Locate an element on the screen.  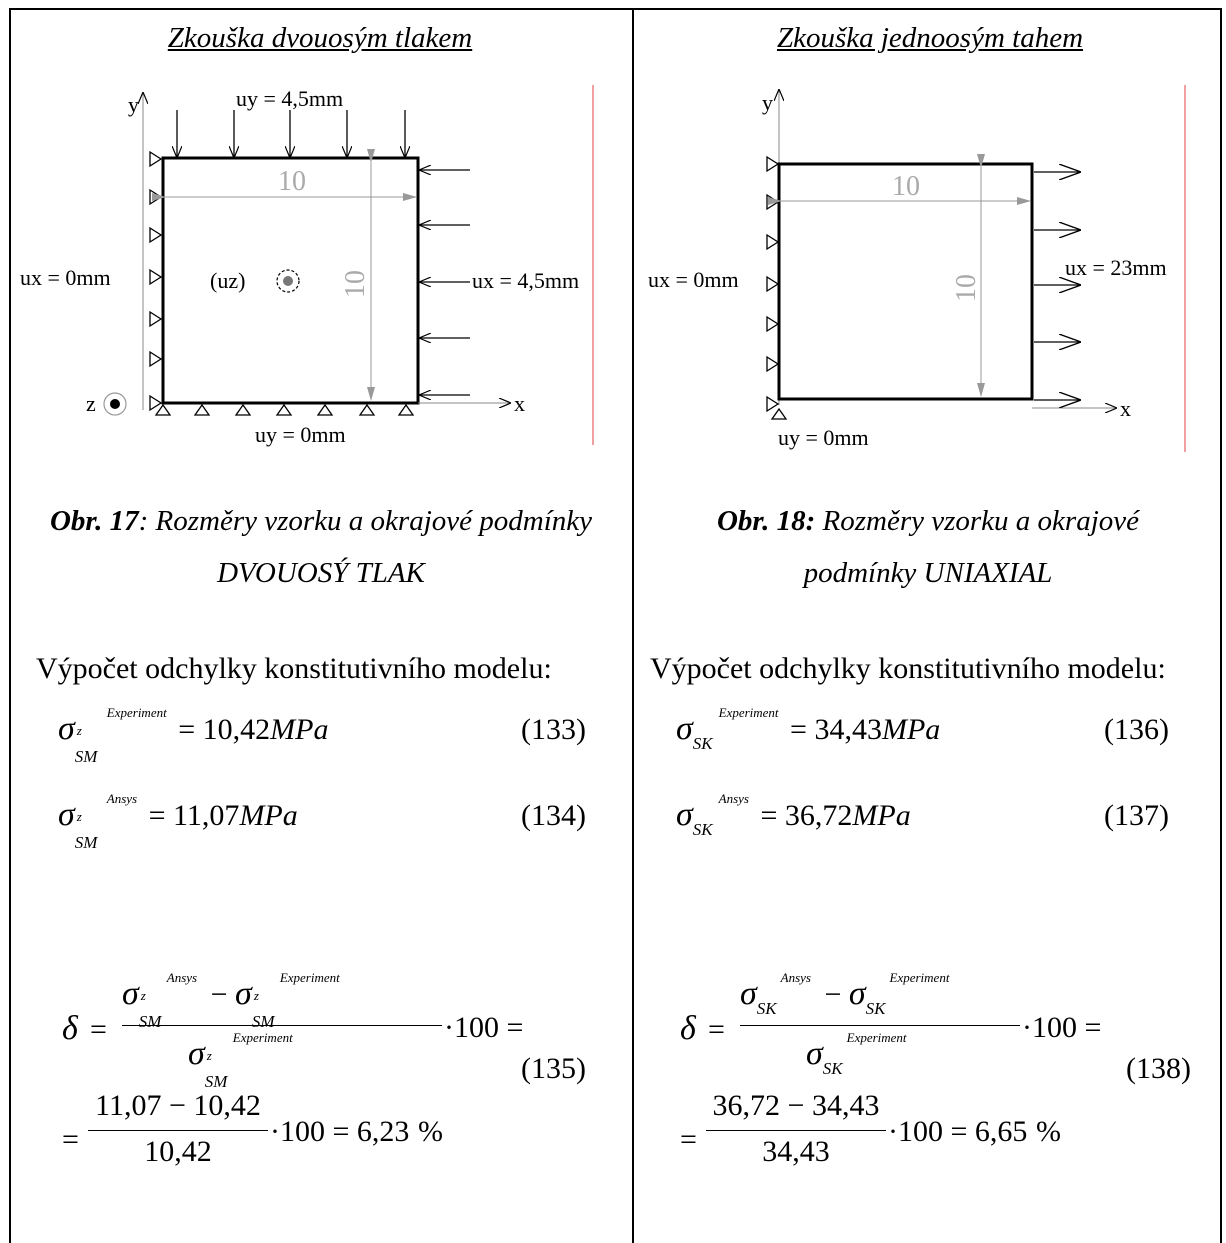
specimen-square is located at coordinates (290, 280).